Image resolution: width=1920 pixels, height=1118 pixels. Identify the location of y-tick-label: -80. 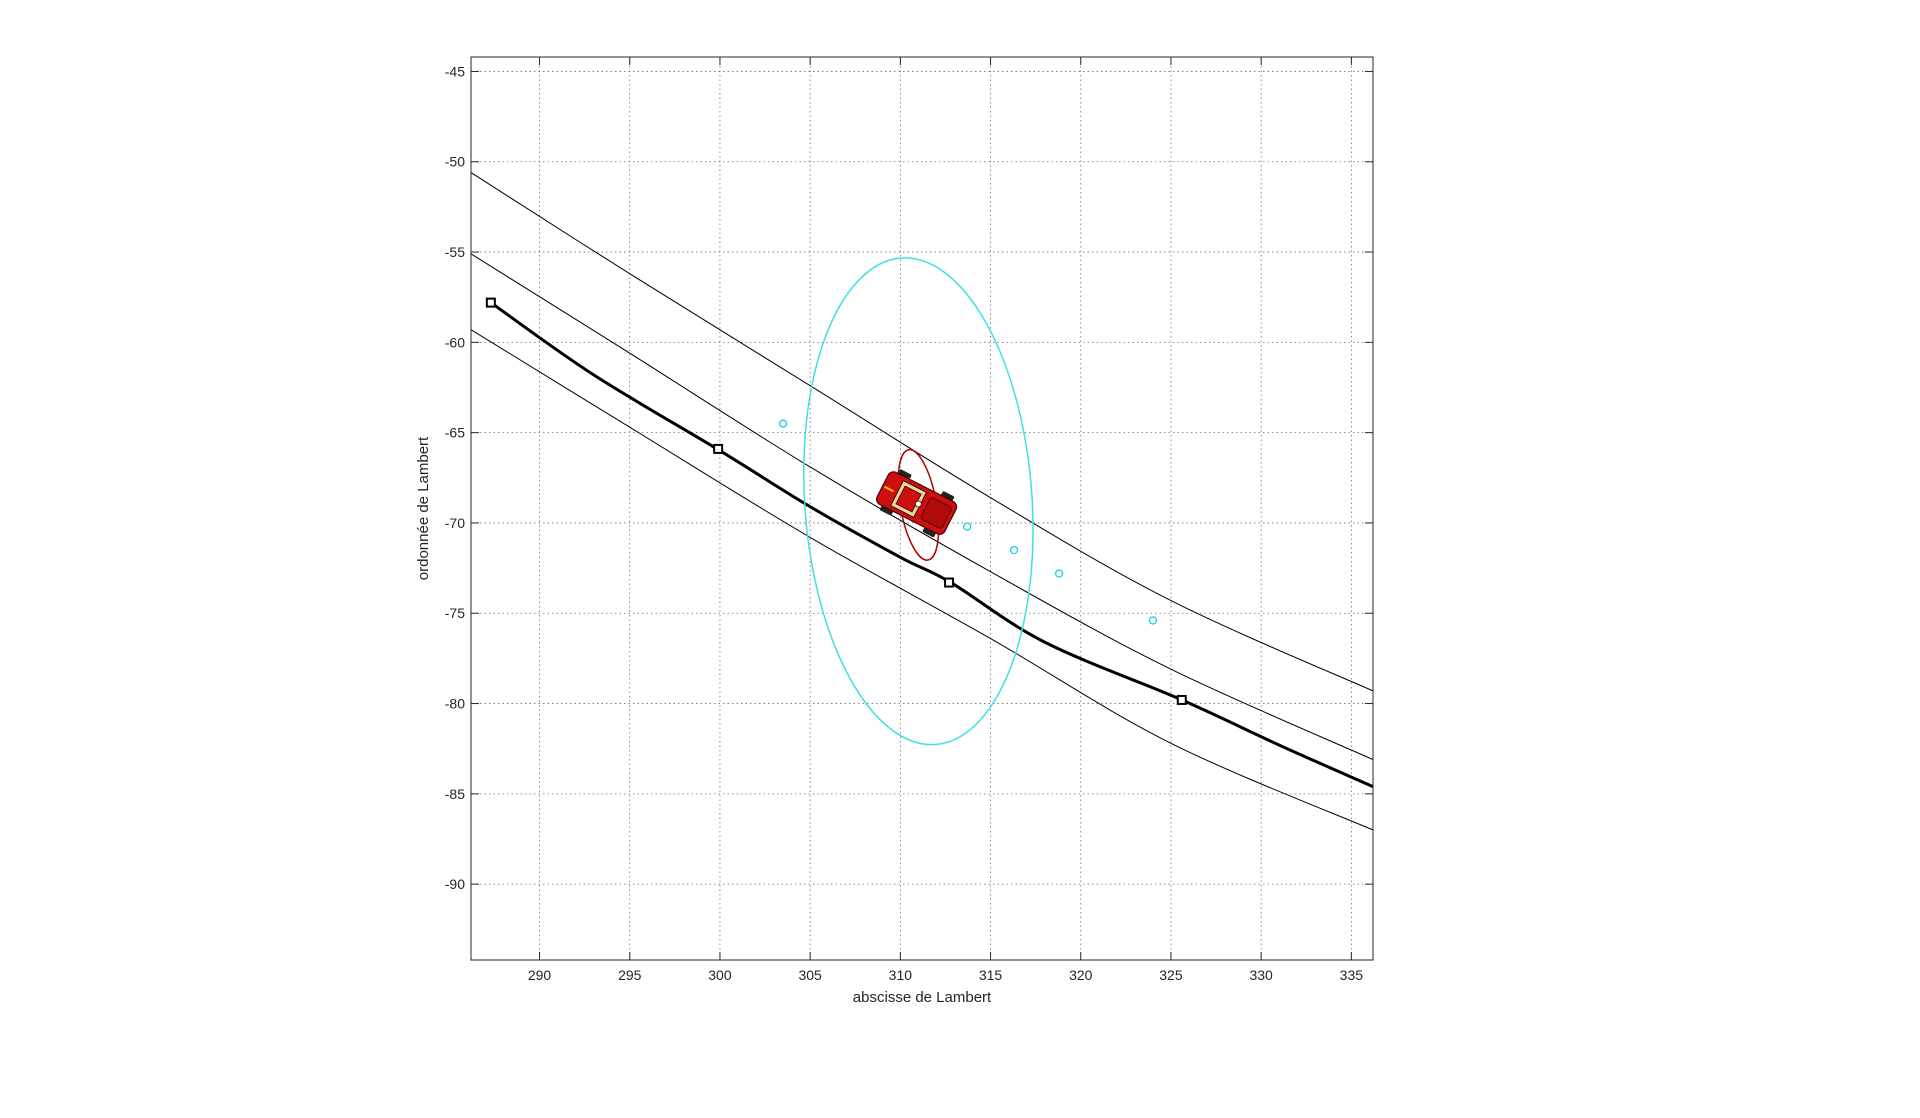
(455, 704).